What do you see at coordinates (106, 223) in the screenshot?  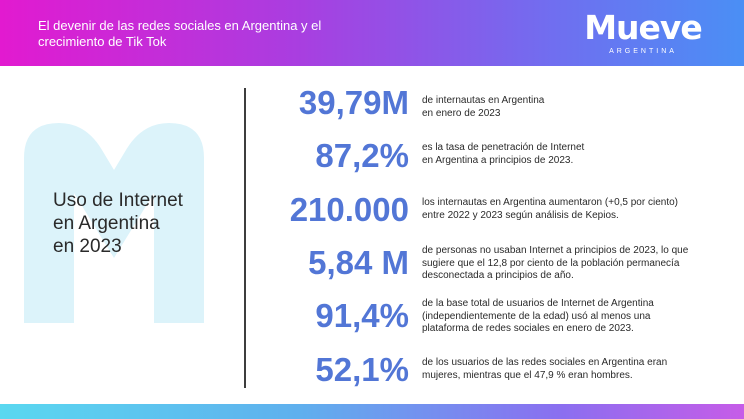 I see `section-title-line: en Argentina` at bounding box center [106, 223].